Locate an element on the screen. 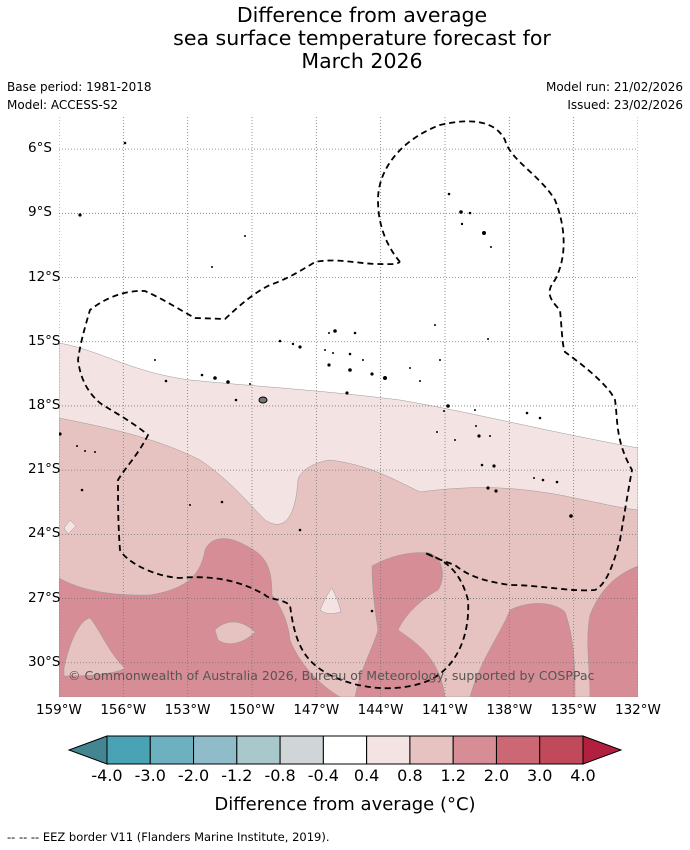 The image size is (690, 850). longitude-label: 132°W is located at coordinates (638, 710).